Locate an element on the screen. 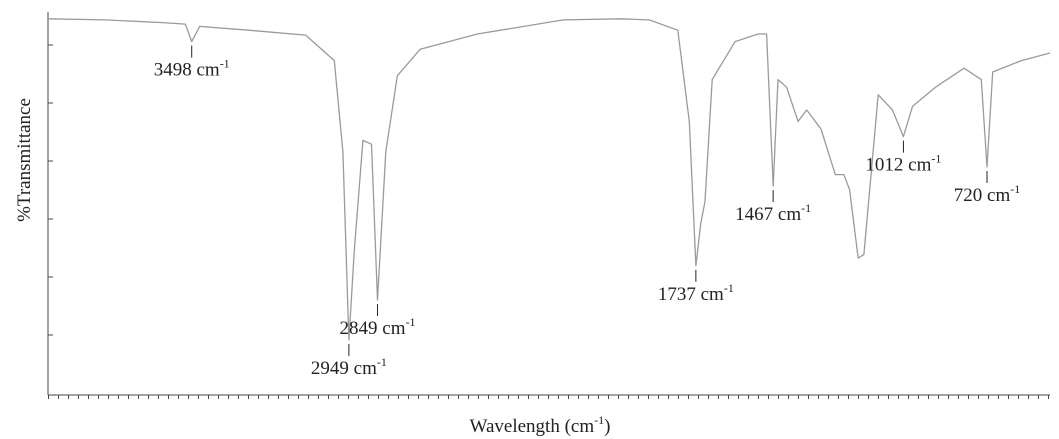  annotation-label: 2949 cm-1 is located at coordinates (349, 367).